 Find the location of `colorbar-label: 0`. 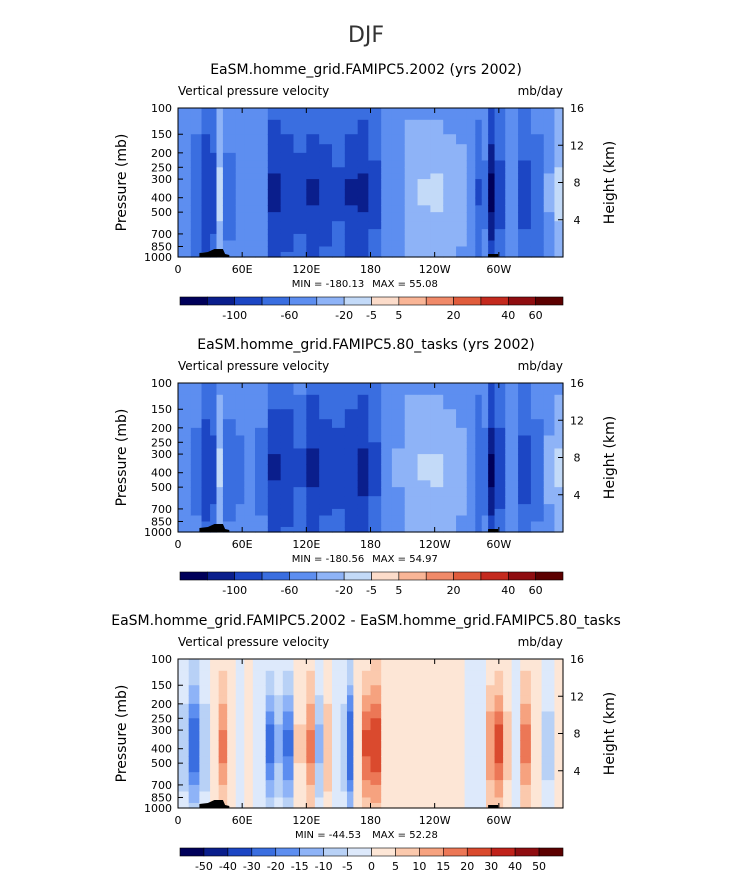

colorbar-label: 0 is located at coordinates (371, 866).